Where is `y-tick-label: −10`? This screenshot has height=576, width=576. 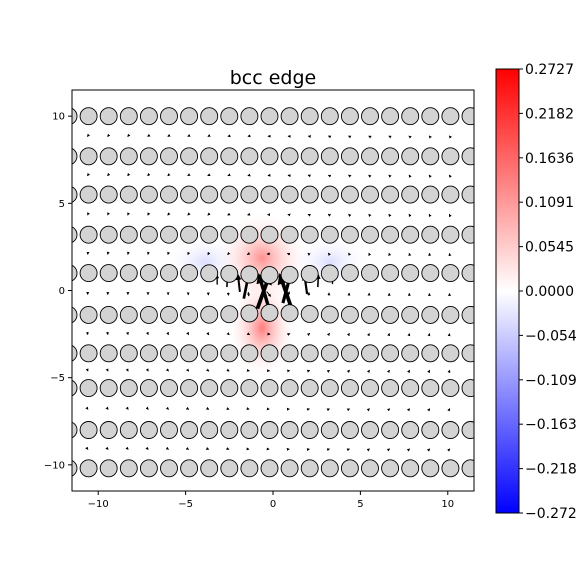
y-tick-label: −10 is located at coordinates (54, 465).